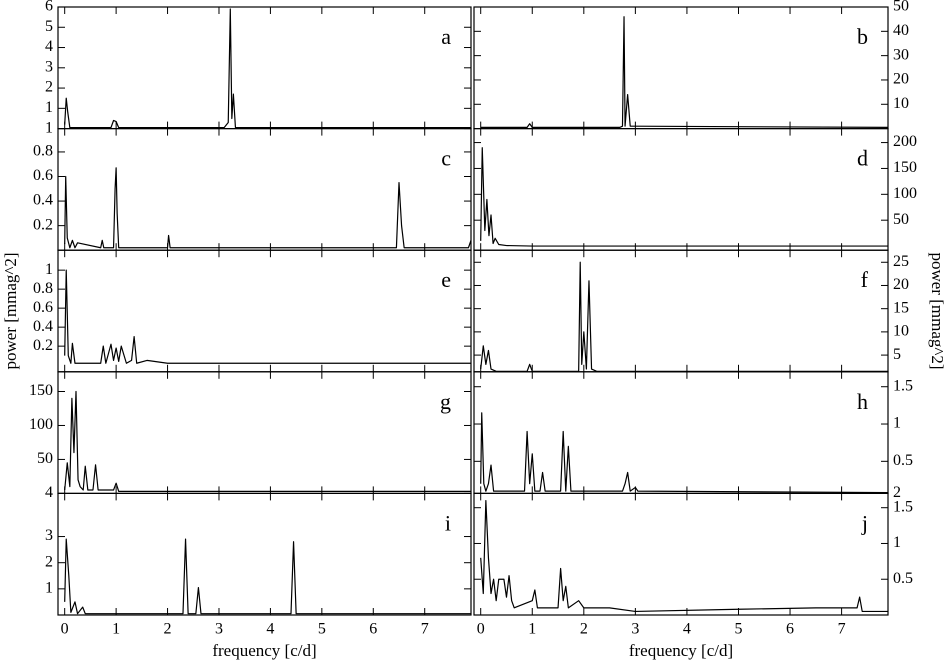 The image size is (947, 664). Describe the element at coordinates (49, 7) in the screenshot. I see `y-tick-label: 6` at that location.